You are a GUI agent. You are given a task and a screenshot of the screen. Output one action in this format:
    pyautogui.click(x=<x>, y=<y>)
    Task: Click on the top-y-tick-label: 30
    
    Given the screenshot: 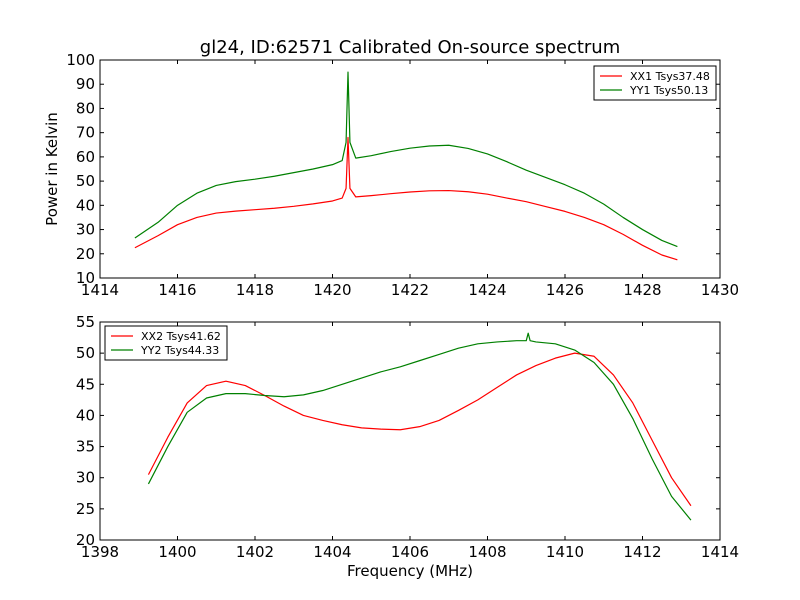 What is the action you would take?
    pyautogui.click(x=85, y=230)
    